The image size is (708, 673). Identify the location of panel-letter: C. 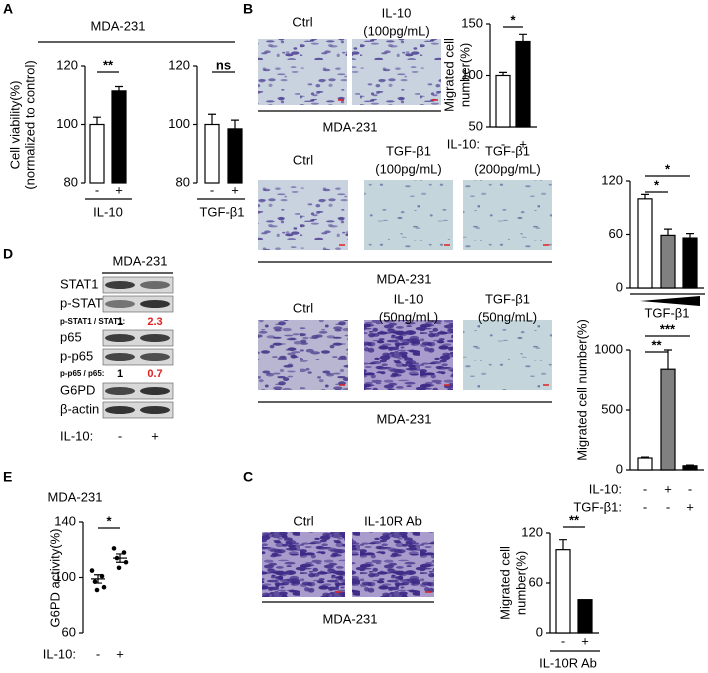
(248, 477).